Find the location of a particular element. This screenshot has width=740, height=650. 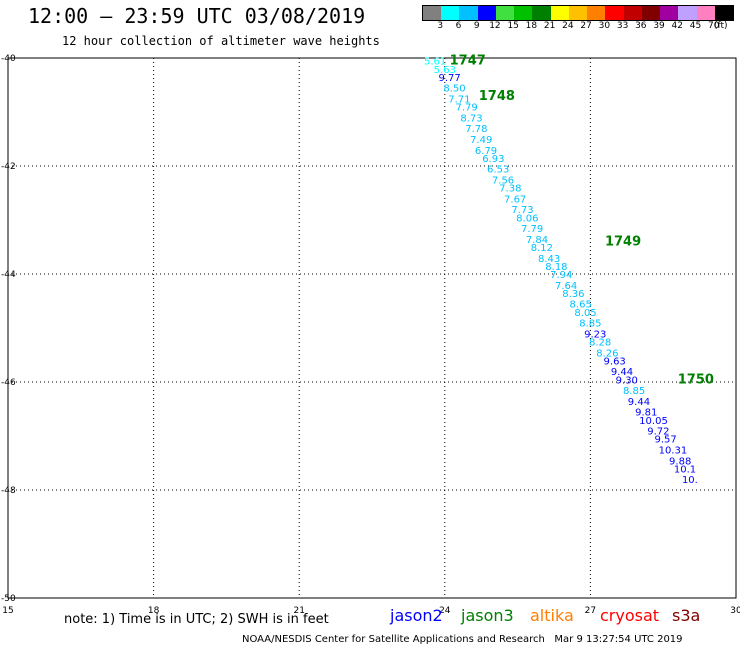

swh-point-label: 9.77 is located at coordinates (450, 78).